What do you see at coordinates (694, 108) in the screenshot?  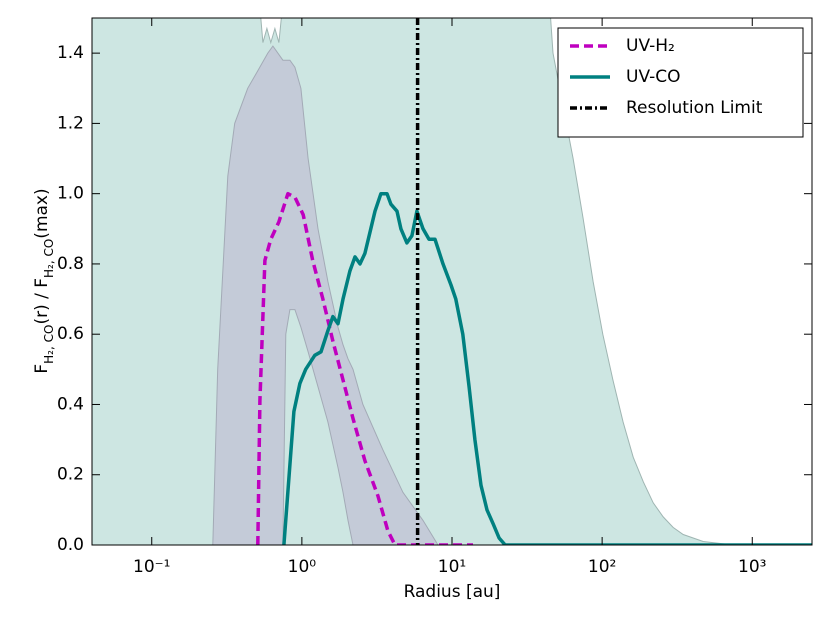 I see `legend-label: Resolution Limit` at bounding box center [694, 108].